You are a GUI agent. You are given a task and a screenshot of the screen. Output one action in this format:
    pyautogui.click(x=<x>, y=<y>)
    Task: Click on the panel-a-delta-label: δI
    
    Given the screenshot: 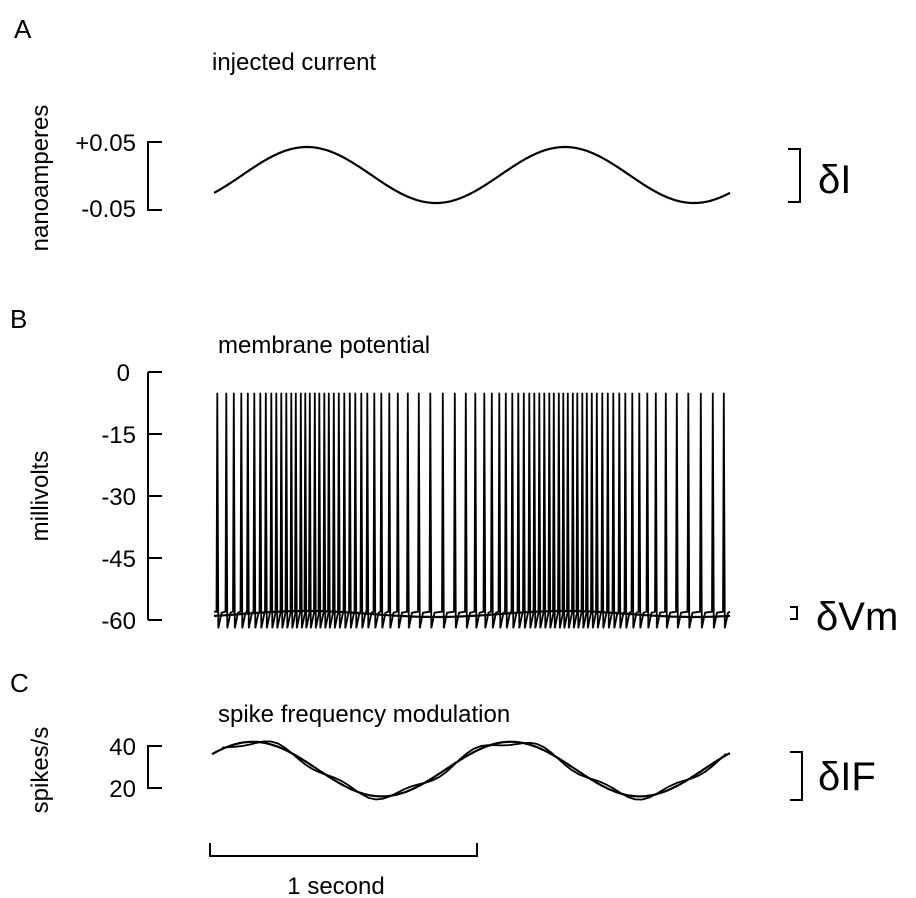 What is the action you would take?
    pyautogui.click(x=834, y=180)
    